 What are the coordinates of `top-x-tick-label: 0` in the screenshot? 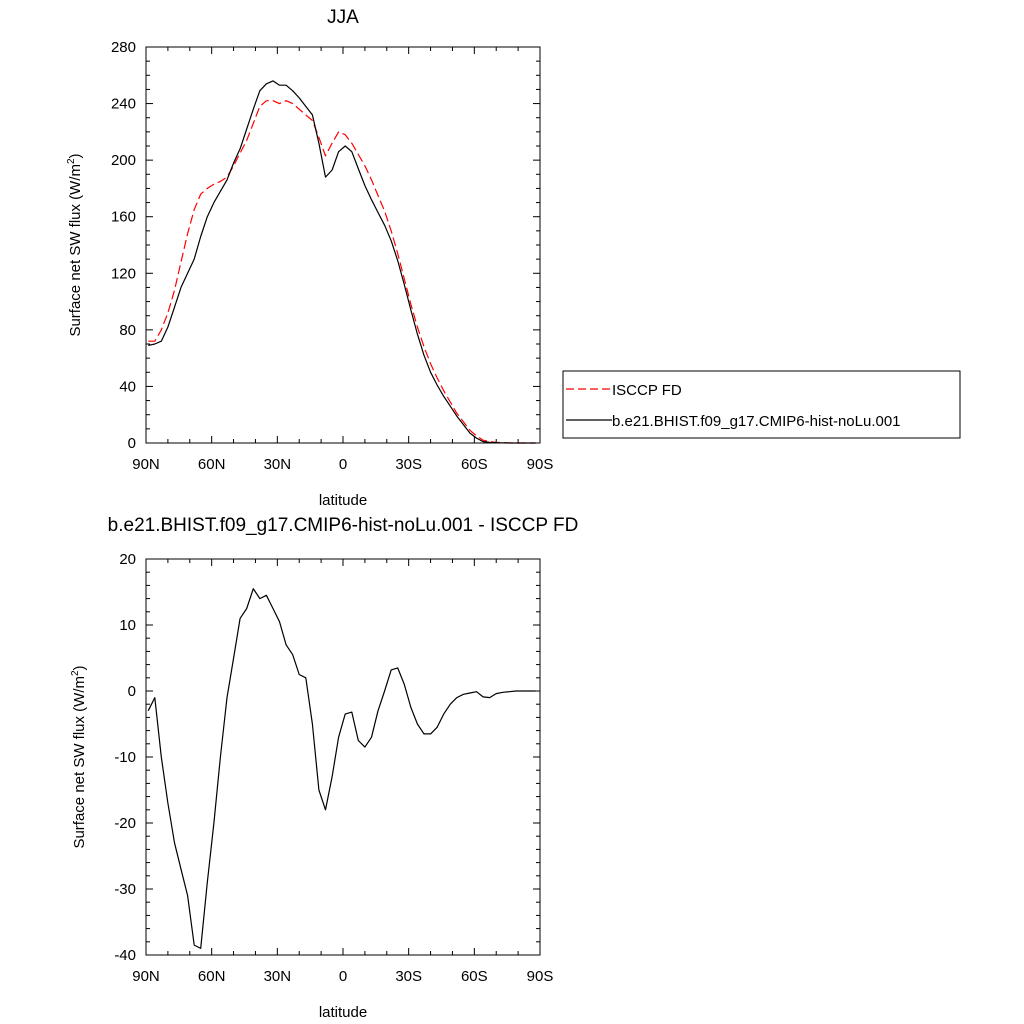 It's located at (343, 464).